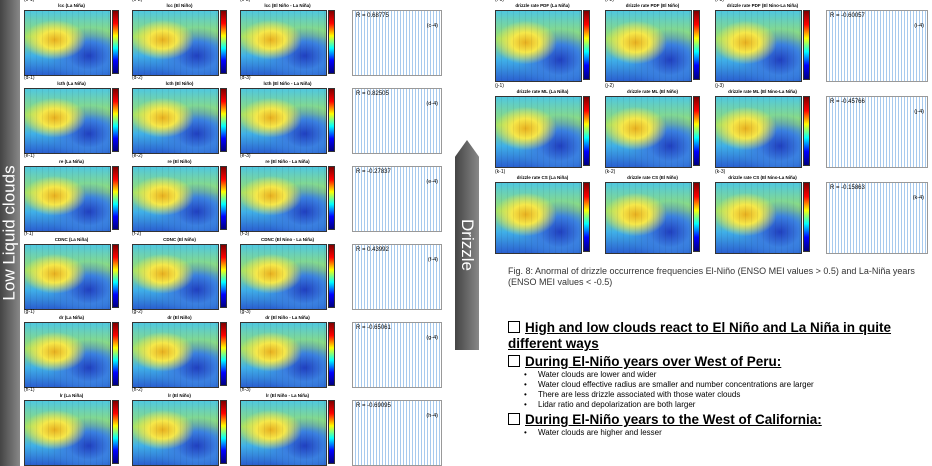  What do you see at coordinates (179, 426) in the screenshot?
I see `map-panel: (h-2) lr (El Niño)` at bounding box center [179, 426].